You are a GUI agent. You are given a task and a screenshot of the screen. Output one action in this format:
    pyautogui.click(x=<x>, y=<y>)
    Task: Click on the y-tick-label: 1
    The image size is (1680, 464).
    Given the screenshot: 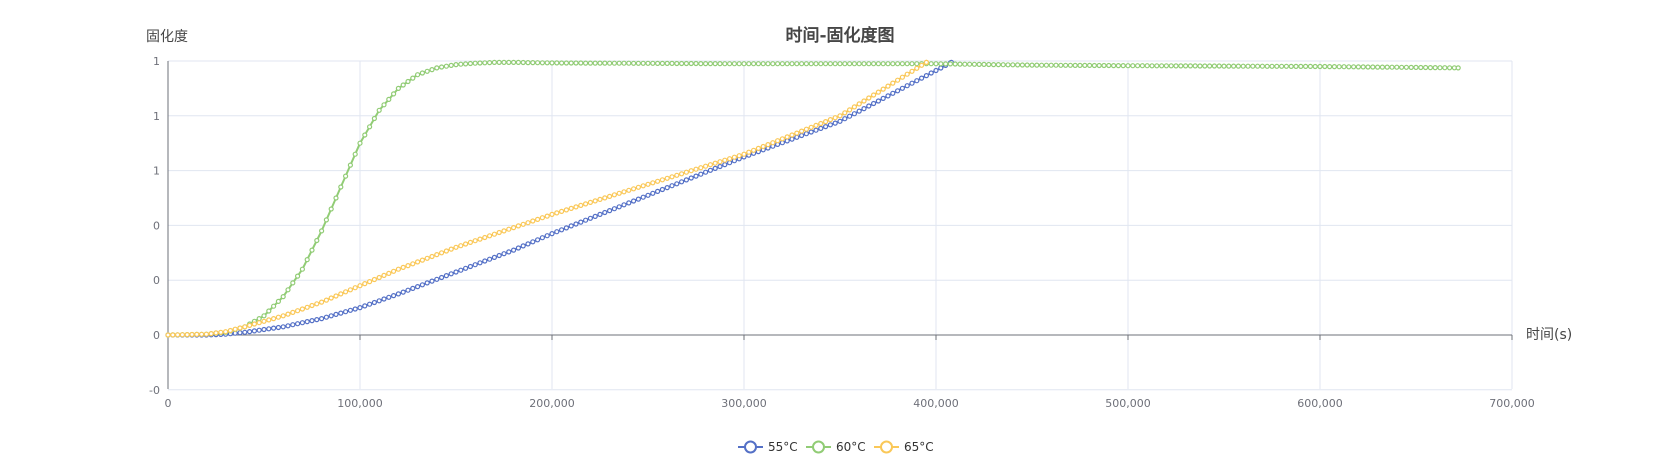 What is the action you would take?
    pyautogui.click(x=156, y=171)
    